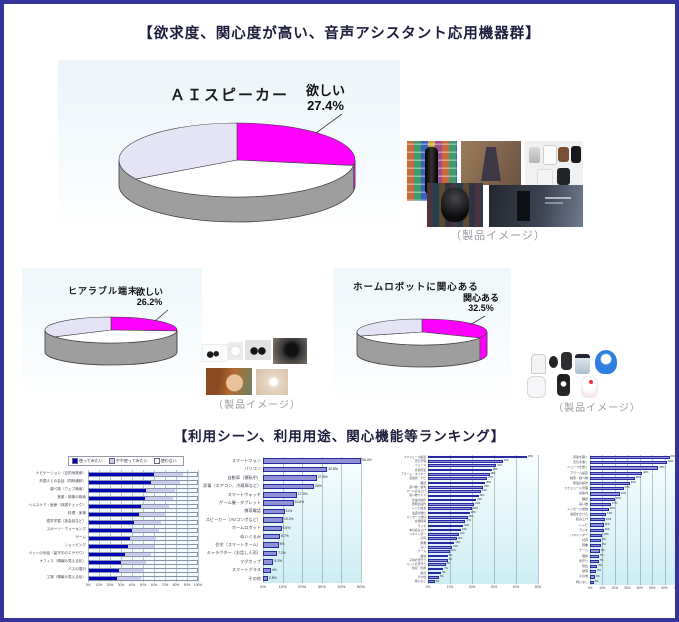 The width and height of the screenshot is (679, 622). What do you see at coordinates (581, 581) in the screenshot?
I see `row-label: 特になし` at bounding box center [581, 581].